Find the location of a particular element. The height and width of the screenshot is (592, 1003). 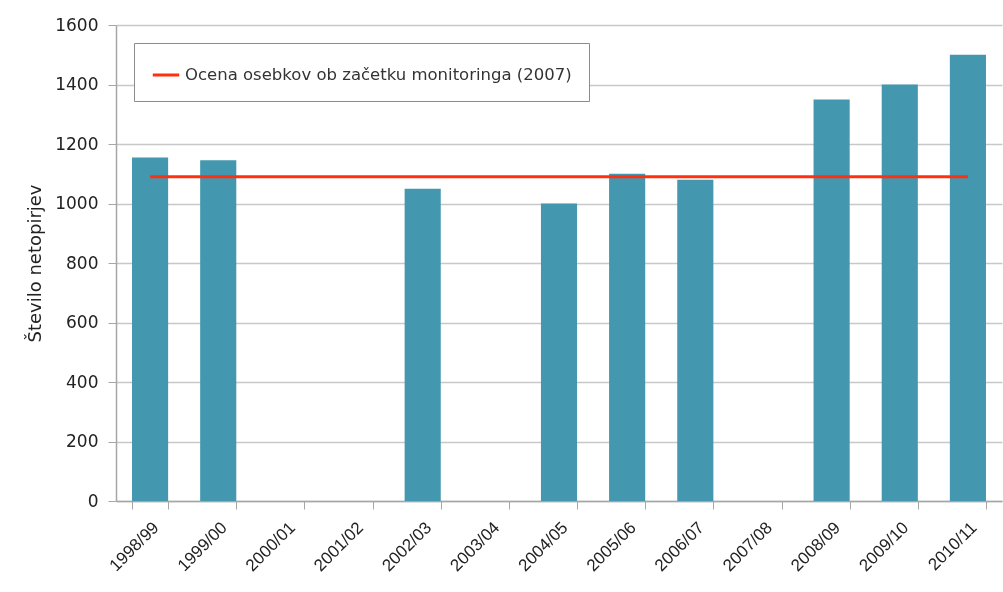

y-tick-label: 1600 is located at coordinates (77, 24).